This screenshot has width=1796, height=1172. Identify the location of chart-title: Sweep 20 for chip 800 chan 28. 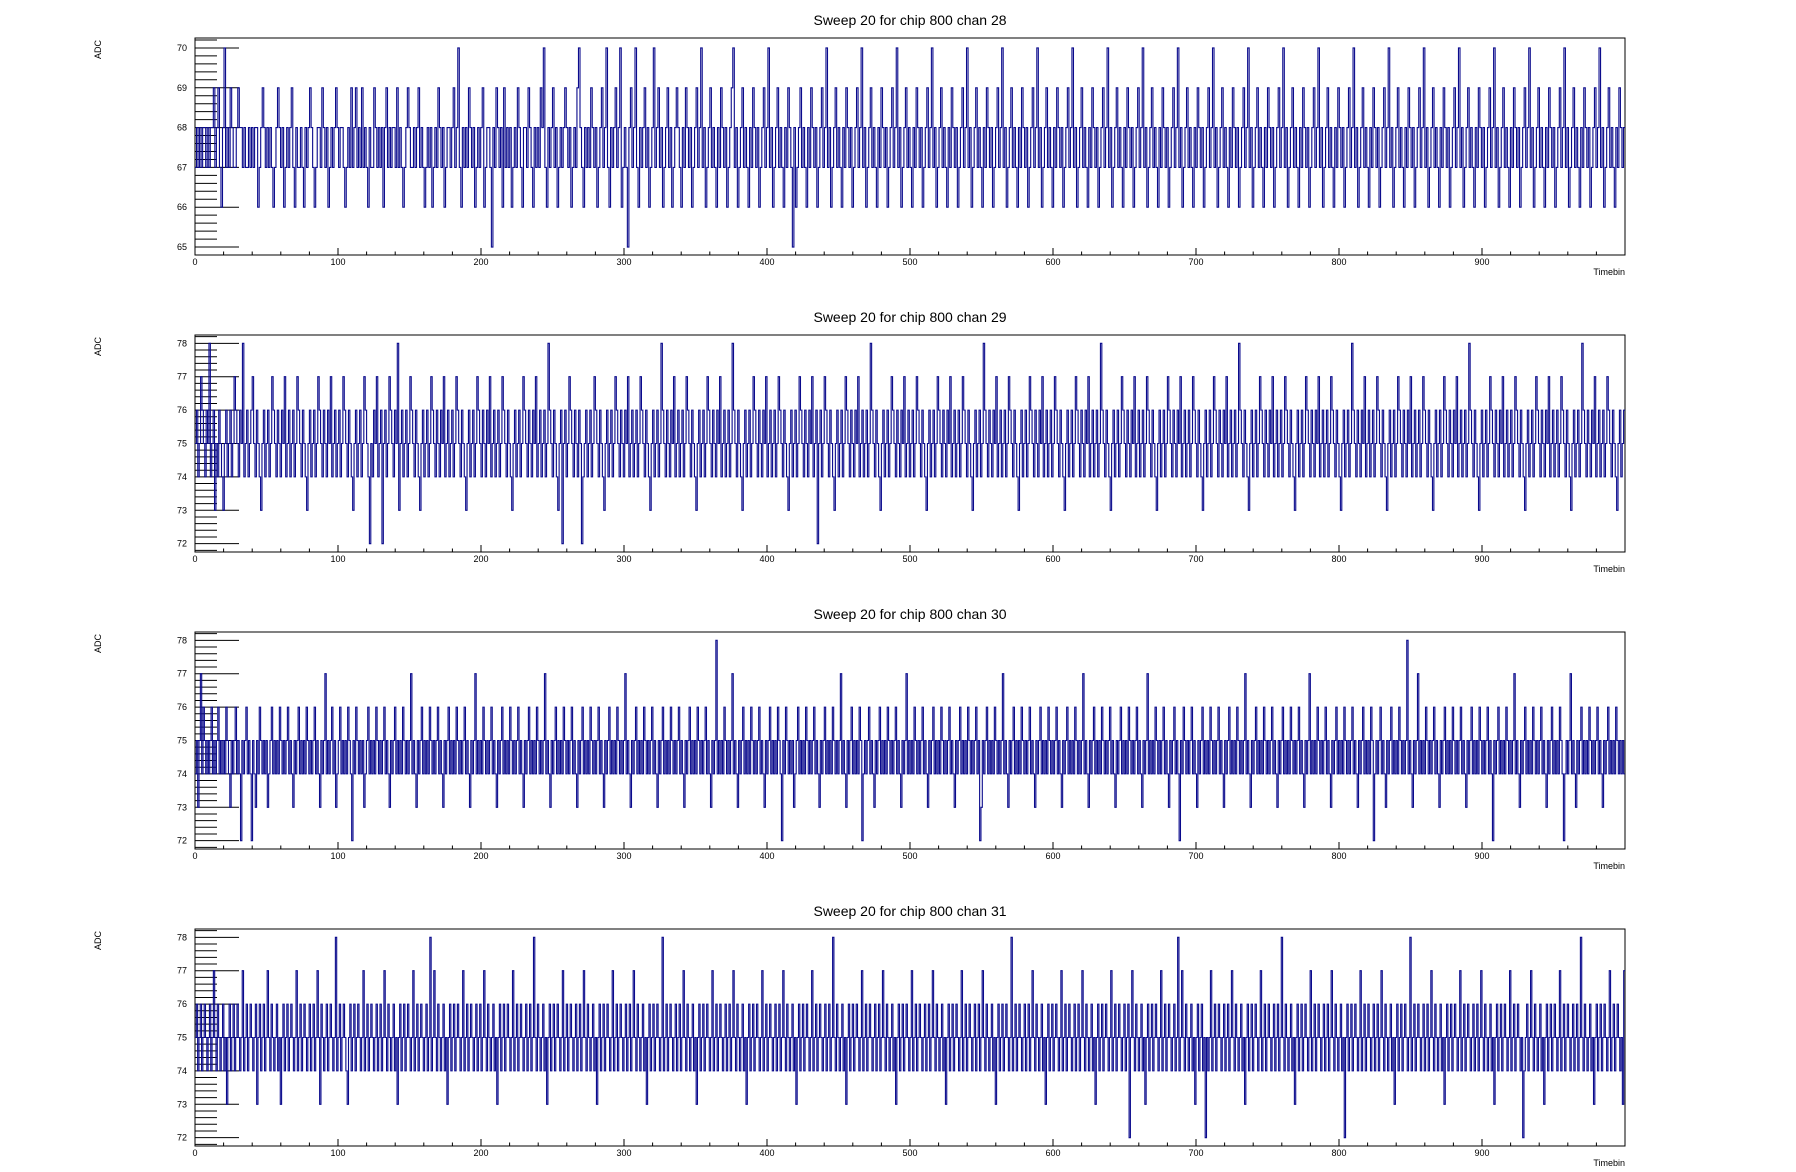
(909, 20).